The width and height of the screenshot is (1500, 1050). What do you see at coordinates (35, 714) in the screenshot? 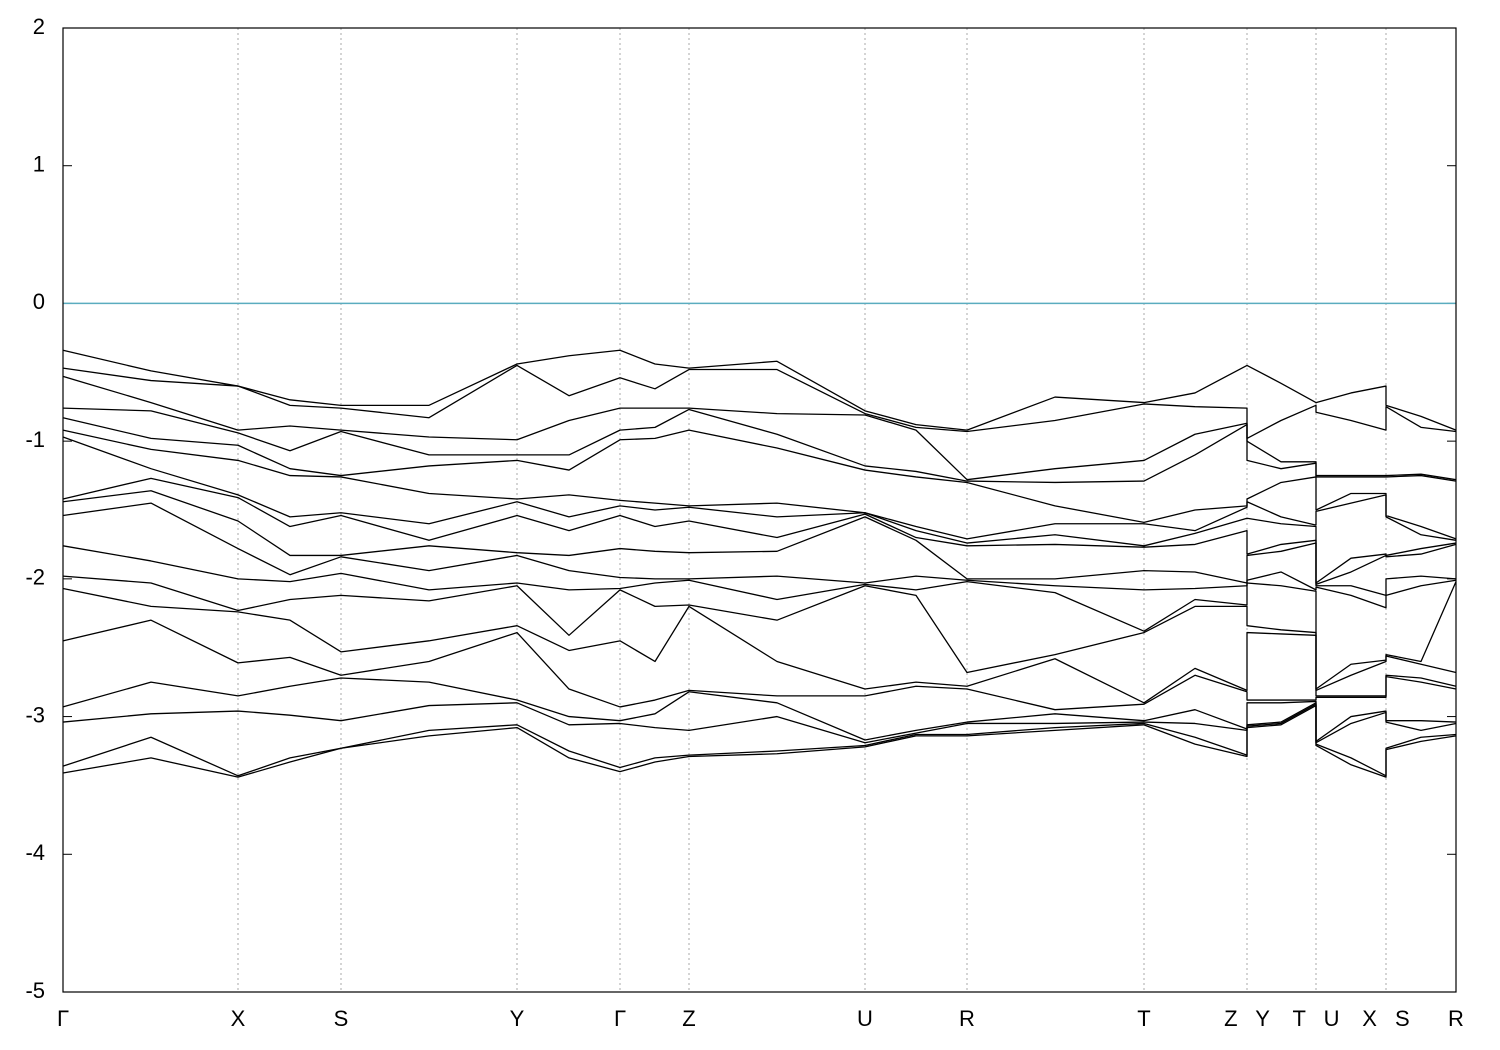
I see `y-tick-label: -3` at bounding box center [35, 714].